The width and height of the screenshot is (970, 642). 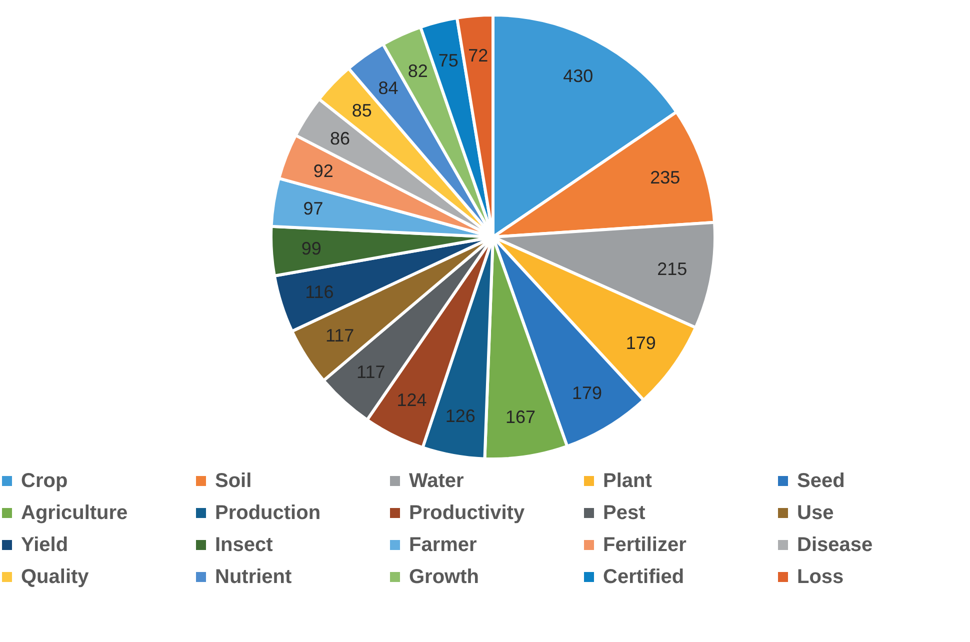 I want to click on legend-label: Certified, so click(x=643, y=577).